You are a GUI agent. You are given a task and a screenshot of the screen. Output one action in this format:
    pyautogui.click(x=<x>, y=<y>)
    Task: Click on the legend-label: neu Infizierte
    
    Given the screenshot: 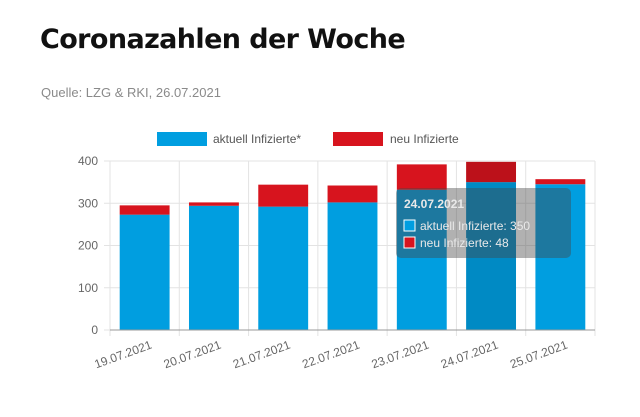 What is the action you would take?
    pyautogui.click(x=424, y=139)
    